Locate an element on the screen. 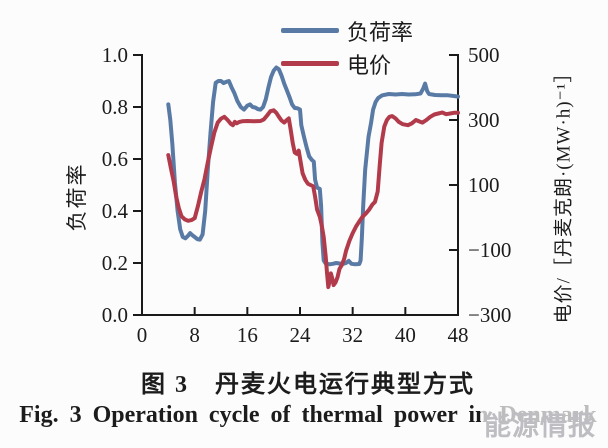 Image resolution: width=608 pixels, height=448 pixels. tick-label: 100 is located at coordinates (484, 185).